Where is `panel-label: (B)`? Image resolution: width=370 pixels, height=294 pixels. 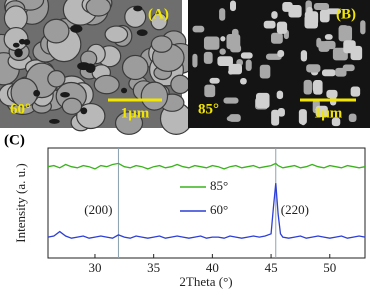 panel-label: (B) is located at coordinates (346, 14).